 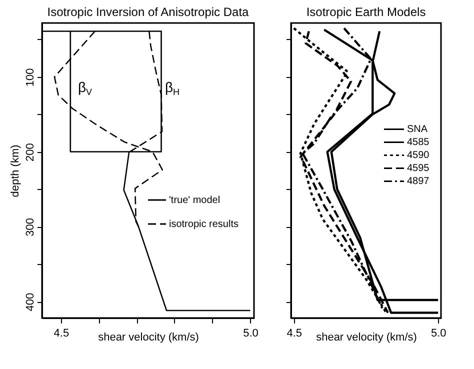 I want to click on y-tick-label: 100, so click(x=30, y=77).